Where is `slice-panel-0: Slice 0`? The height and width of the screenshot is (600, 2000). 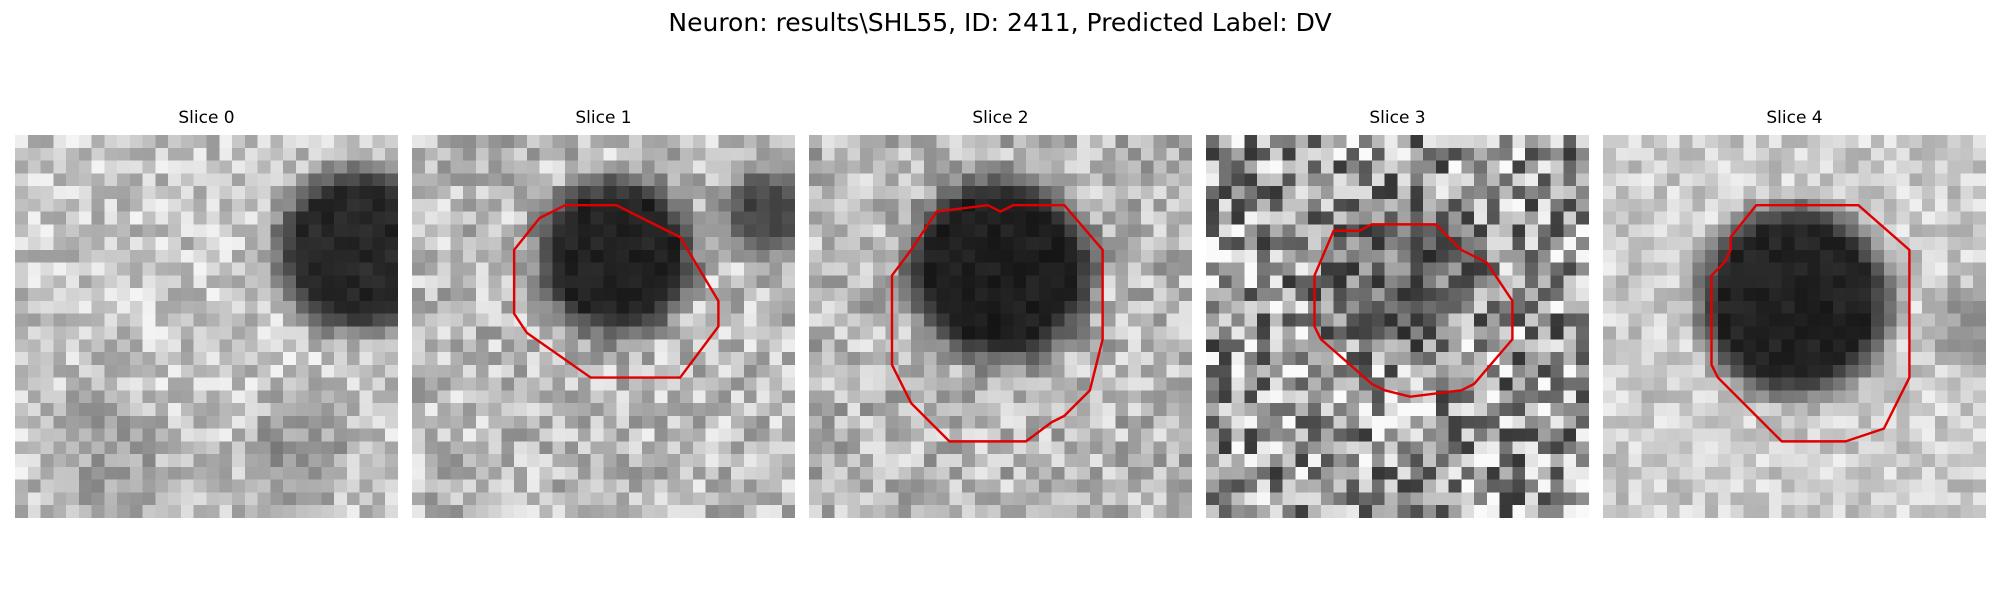 slice-panel-0: Slice 0 is located at coordinates (206, 313).